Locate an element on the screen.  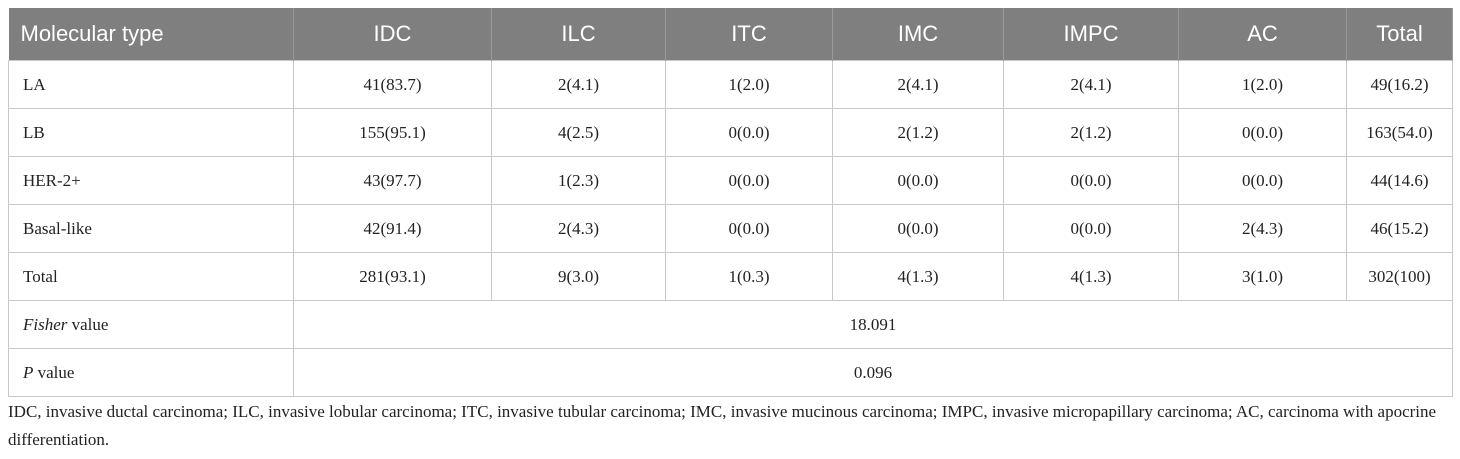
cell: 163(54.0) is located at coordinates (1399, 132).